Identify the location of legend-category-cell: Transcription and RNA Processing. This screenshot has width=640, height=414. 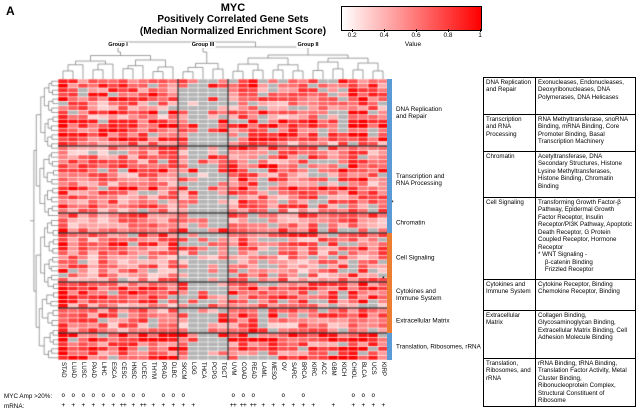
(509, 133).